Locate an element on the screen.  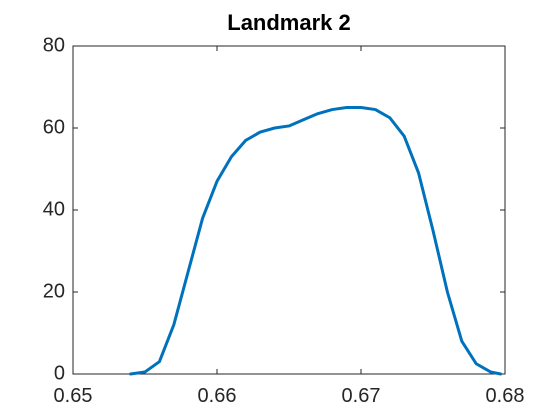
y-tick-label: 80 is located at coordinates (54, 45).